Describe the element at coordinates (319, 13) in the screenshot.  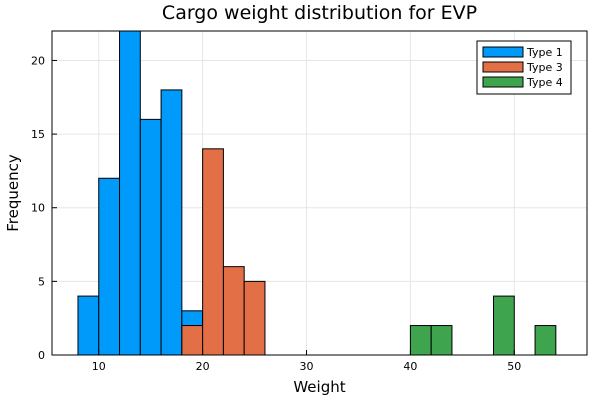
I see `chart-title: Cargo weight distribution for EVP` at that location.